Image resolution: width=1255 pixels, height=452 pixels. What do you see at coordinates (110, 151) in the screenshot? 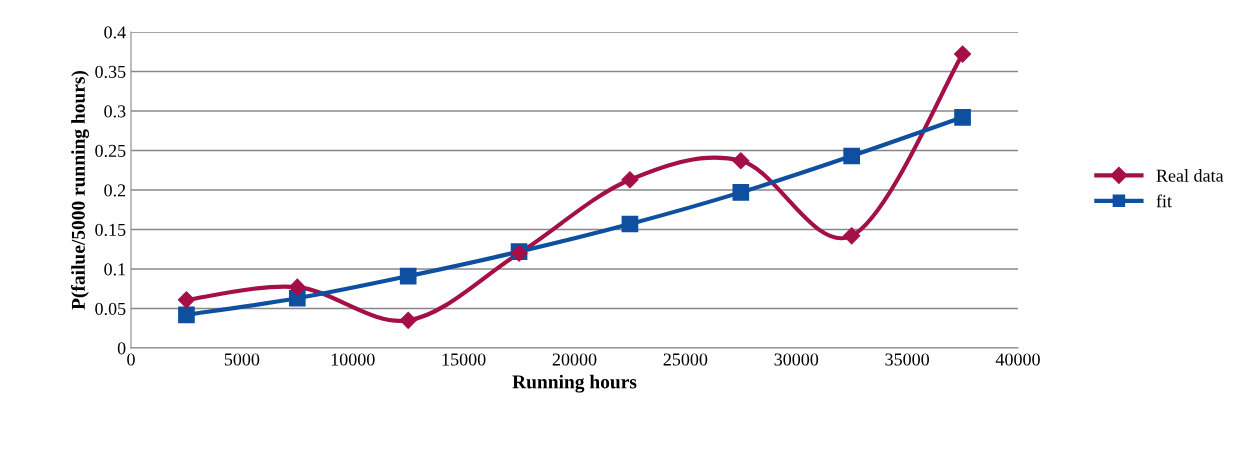
I see `y-tick-label: 0.25` at bounding box center [110, 151].